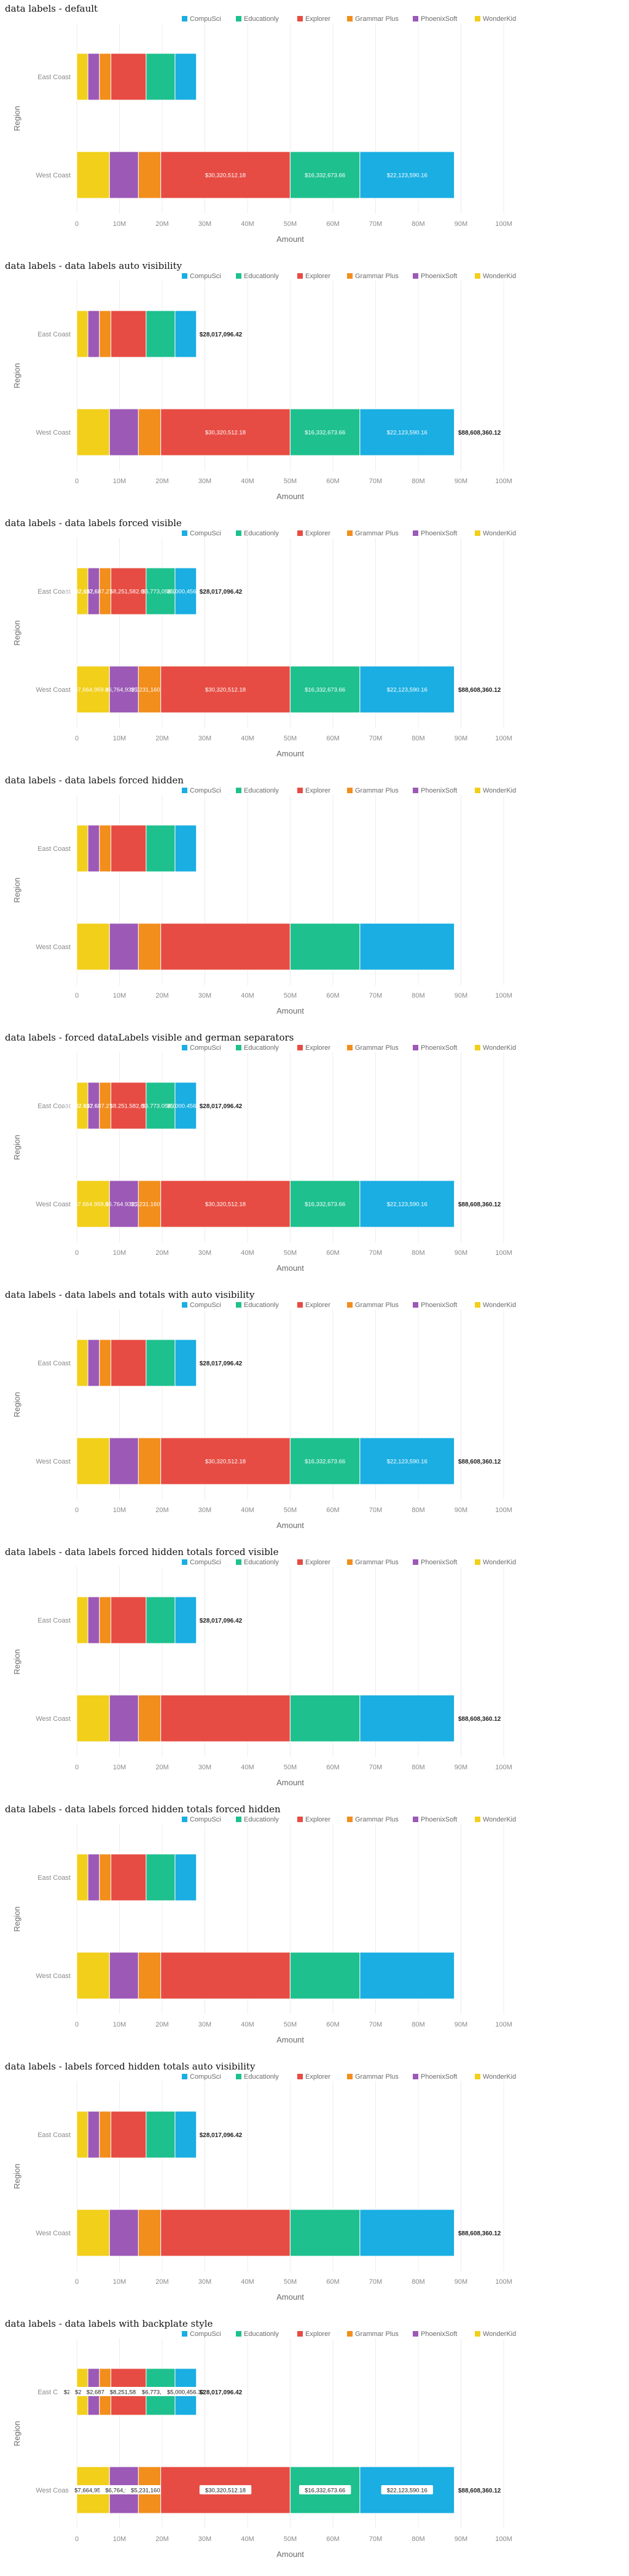 This screenshot has width=629, height=2576. I want to click on data-label: $8.251.582,60, so click(128, 1106).